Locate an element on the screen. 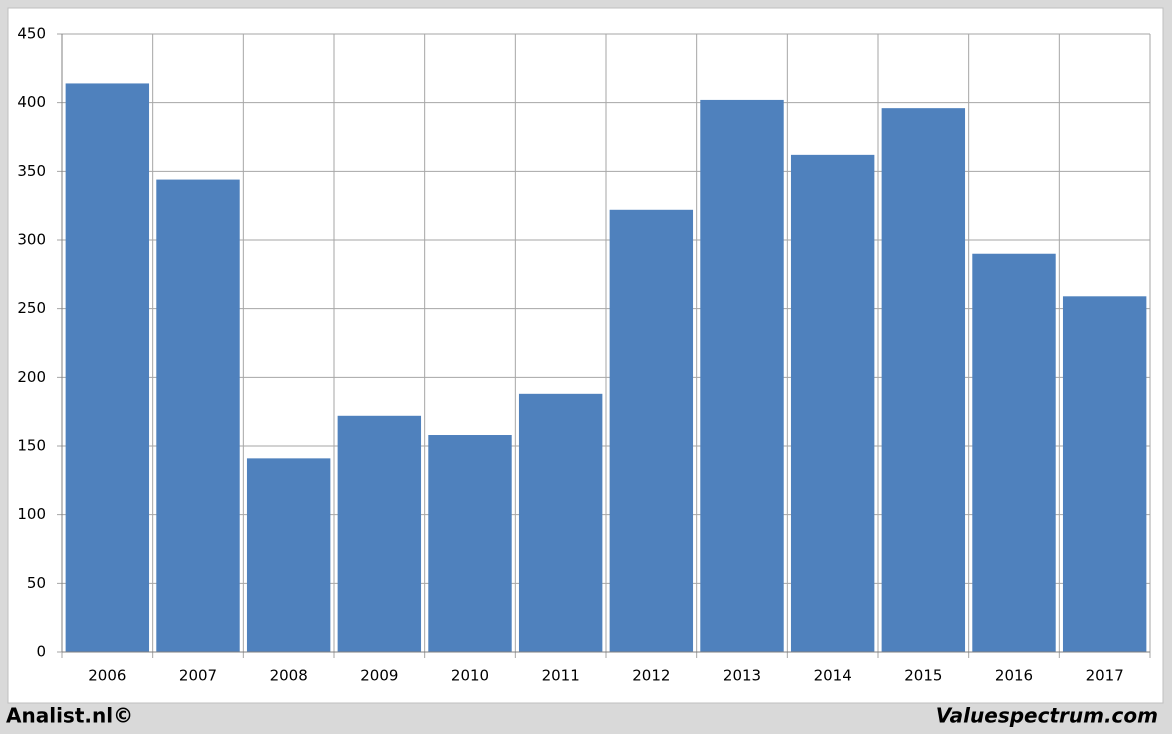  y-tick-label: 450 is located at coordinates (31, 34).